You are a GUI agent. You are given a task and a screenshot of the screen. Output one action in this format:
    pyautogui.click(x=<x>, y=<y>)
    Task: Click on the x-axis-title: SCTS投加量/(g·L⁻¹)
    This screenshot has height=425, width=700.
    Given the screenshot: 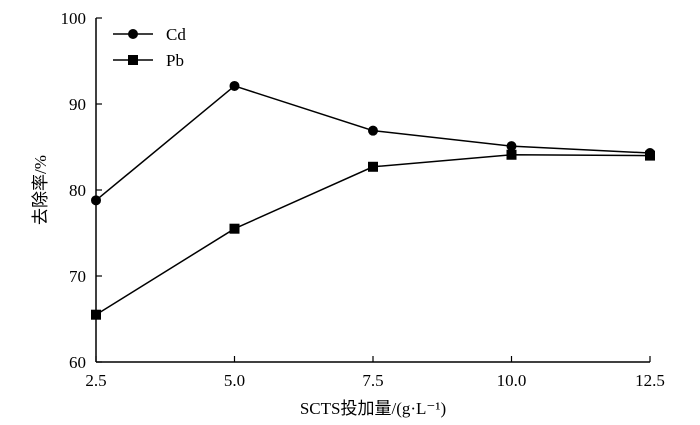 What is the action you would take?
    pyautogui.click(x=373, y=408)
    